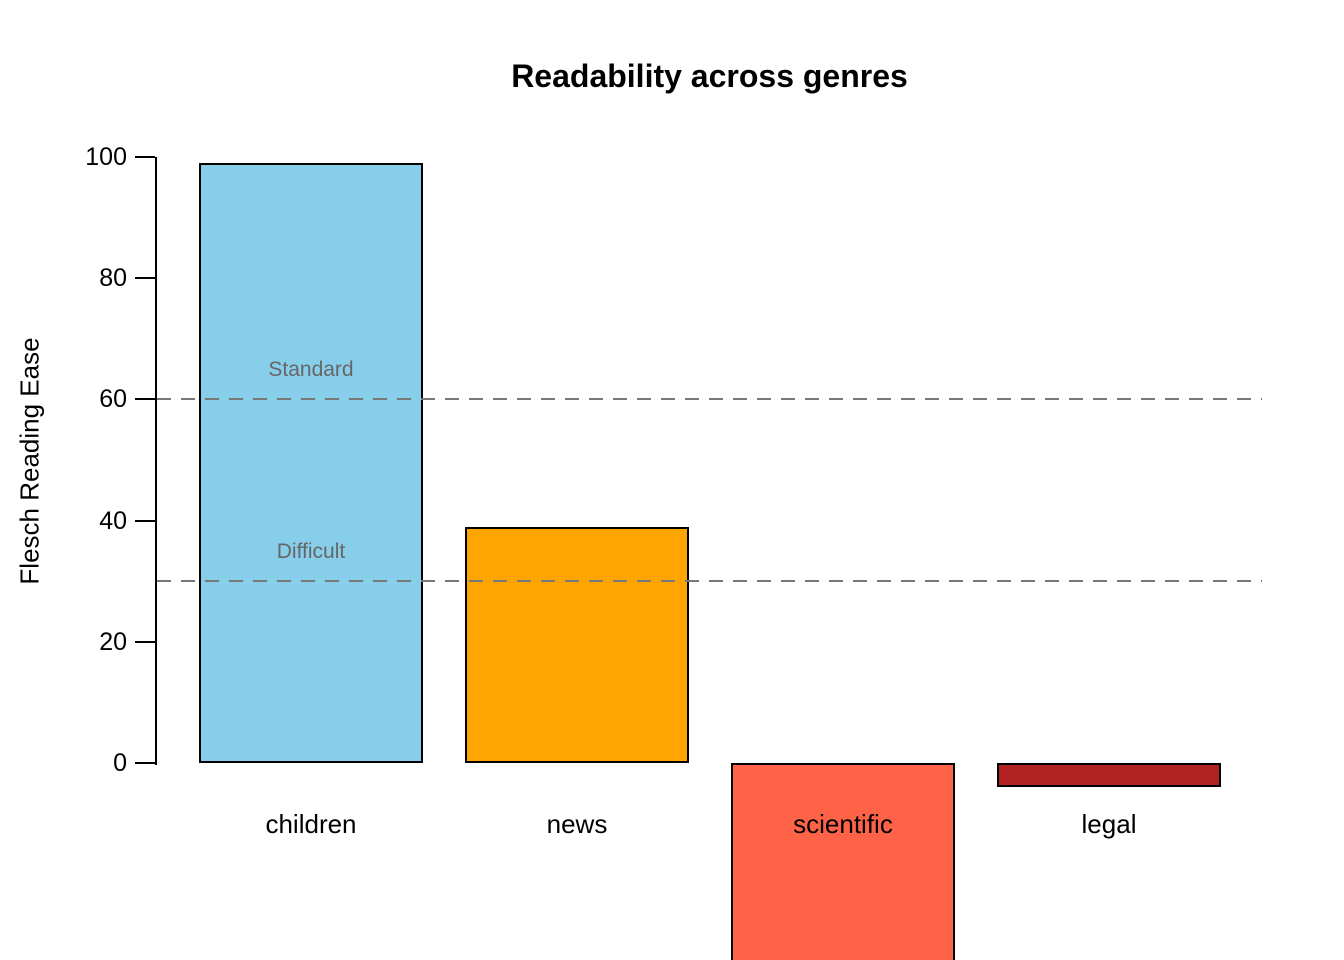  What do you see at coordinates (311, 370) in the screenshot?
I see `reference-label-standard: Standard` at bounding box center [311, 370].